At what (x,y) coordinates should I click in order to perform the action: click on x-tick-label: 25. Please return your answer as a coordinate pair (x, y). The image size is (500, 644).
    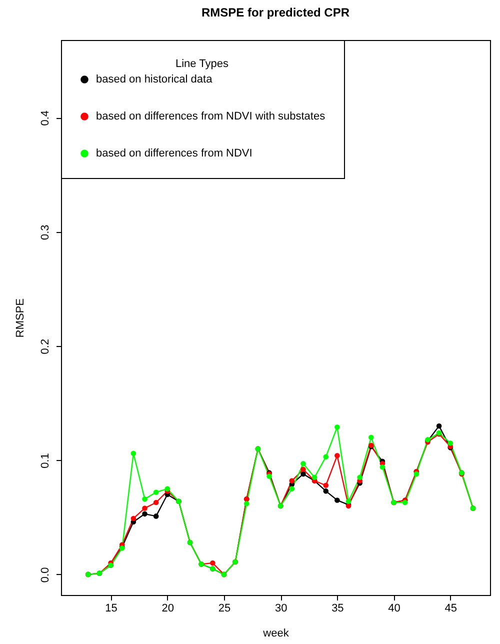
    Looking at the image, I should click on (224, 608).